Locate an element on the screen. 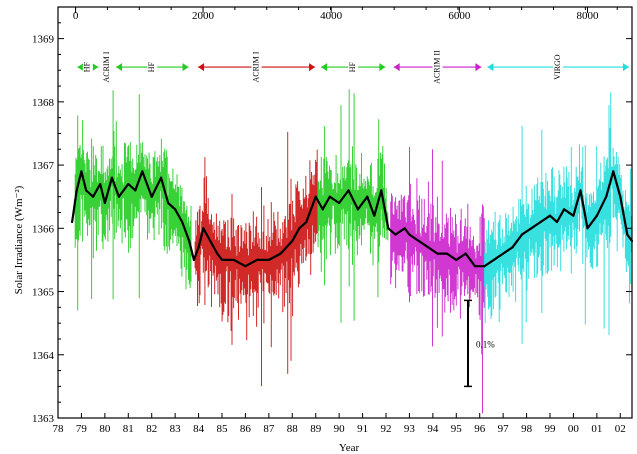  y-tick-label-2: 1365 is located at coordinates (43, 293).